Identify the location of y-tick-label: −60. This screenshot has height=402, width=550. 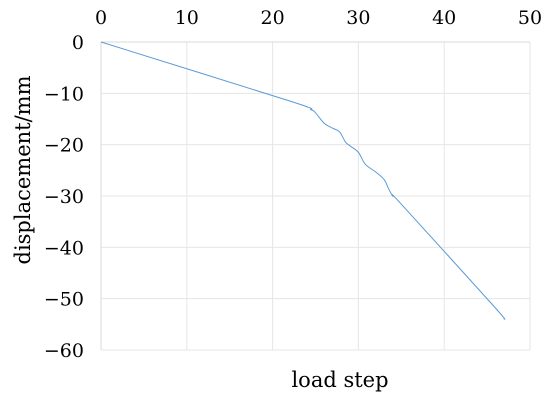
(64, 351).